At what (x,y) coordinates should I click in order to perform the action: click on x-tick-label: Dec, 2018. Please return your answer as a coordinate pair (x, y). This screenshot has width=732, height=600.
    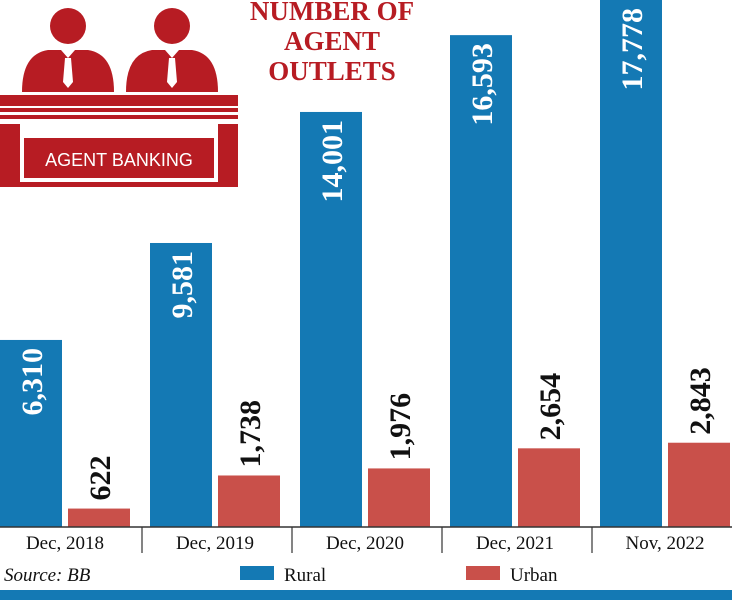
    Looking at the image, I should click on (65, 543).